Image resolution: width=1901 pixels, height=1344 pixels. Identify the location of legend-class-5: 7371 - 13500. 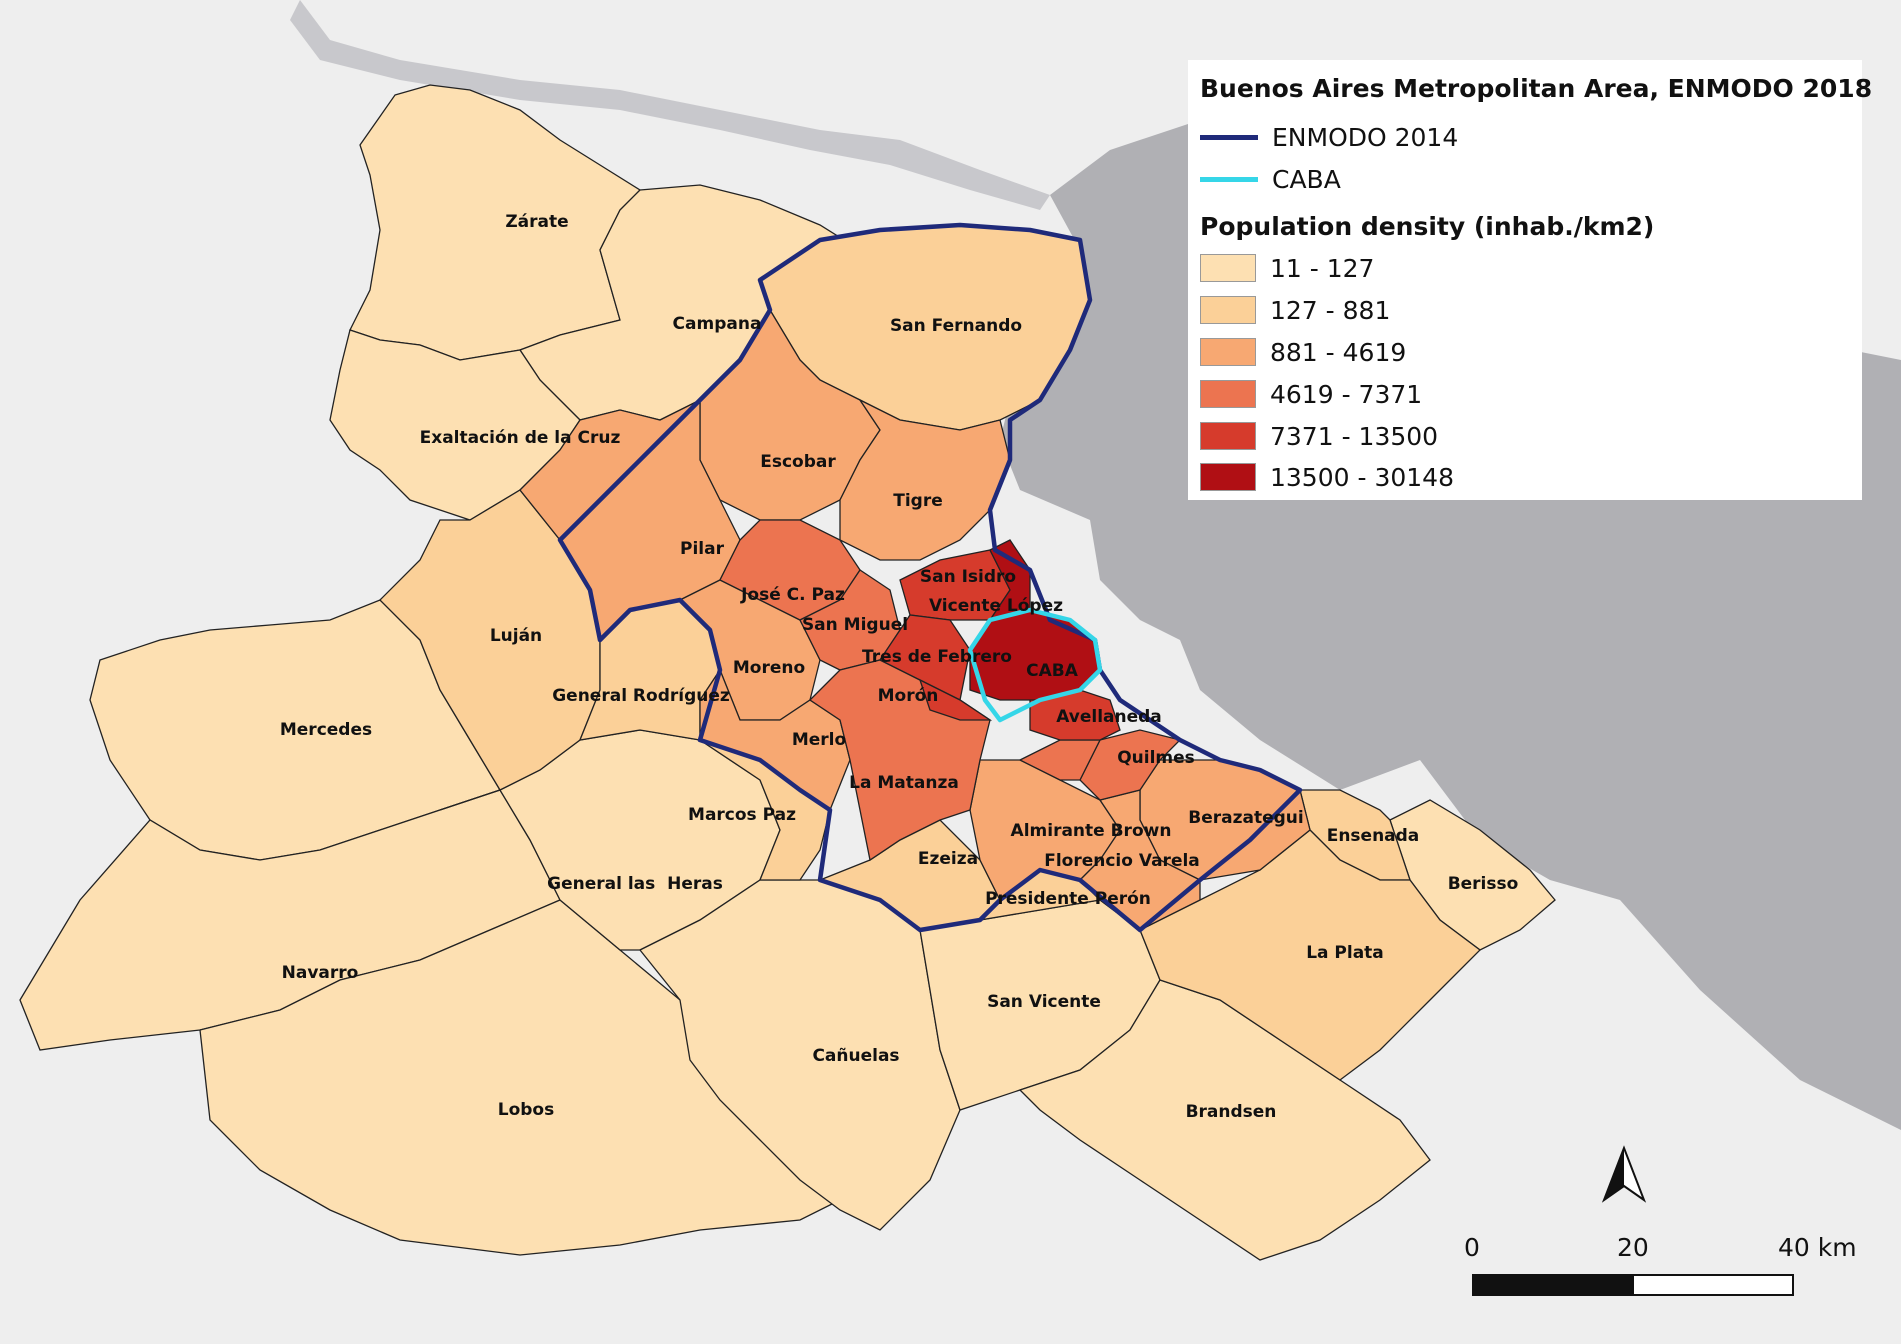
(1319, 436).